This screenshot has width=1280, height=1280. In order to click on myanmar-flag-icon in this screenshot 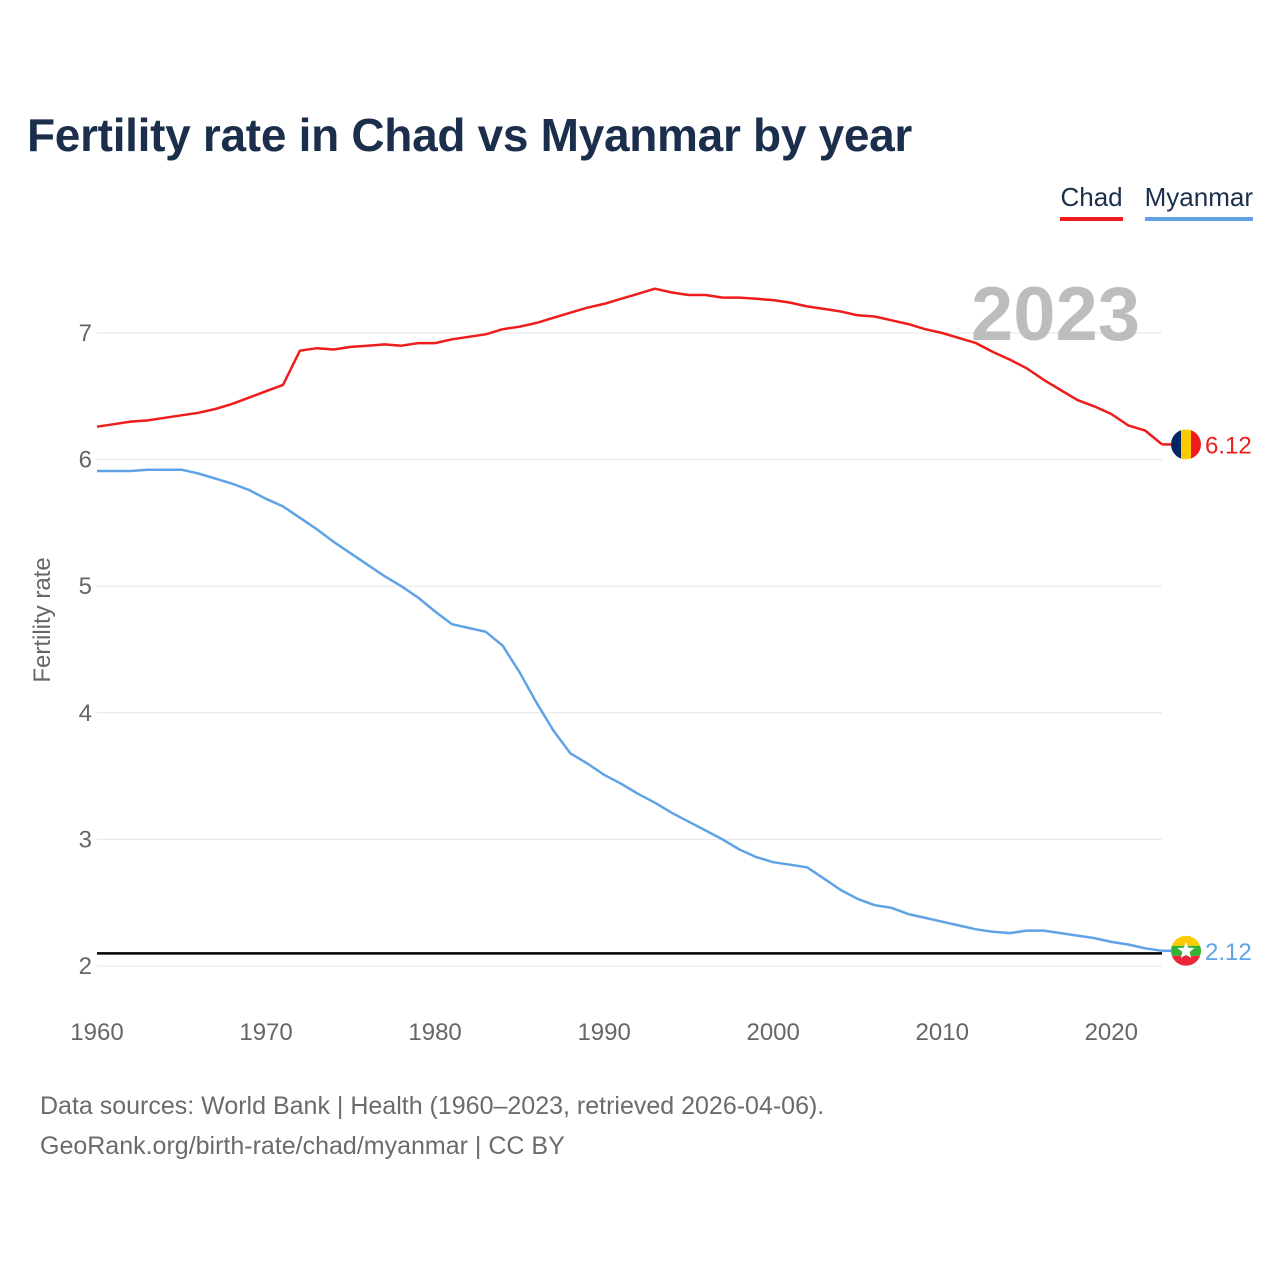, I will do `click(1186, 950)`.